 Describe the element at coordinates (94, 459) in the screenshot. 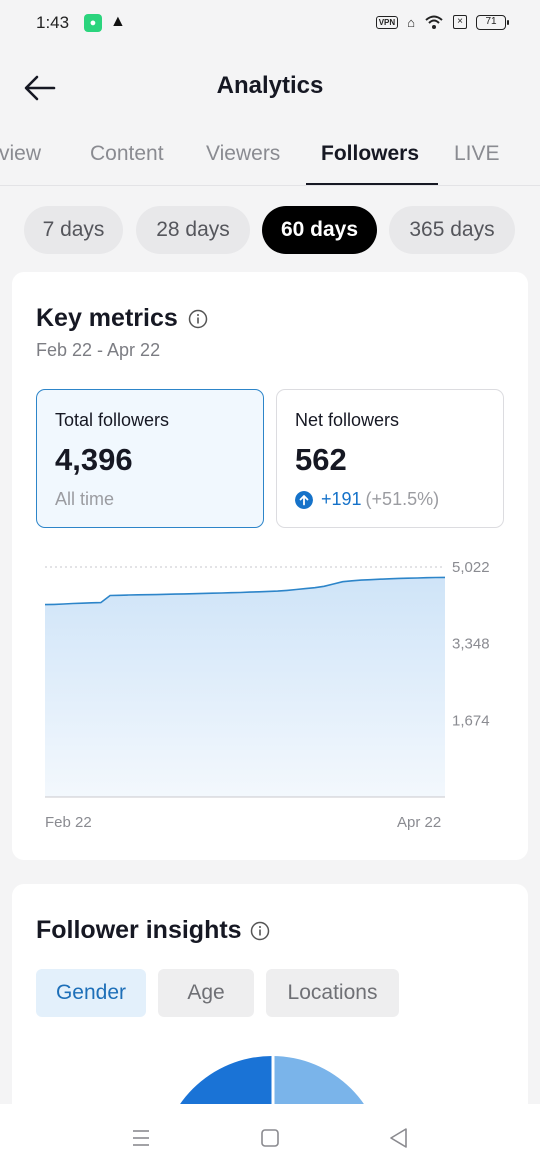

I see `metric-value: 4,396` at that location.